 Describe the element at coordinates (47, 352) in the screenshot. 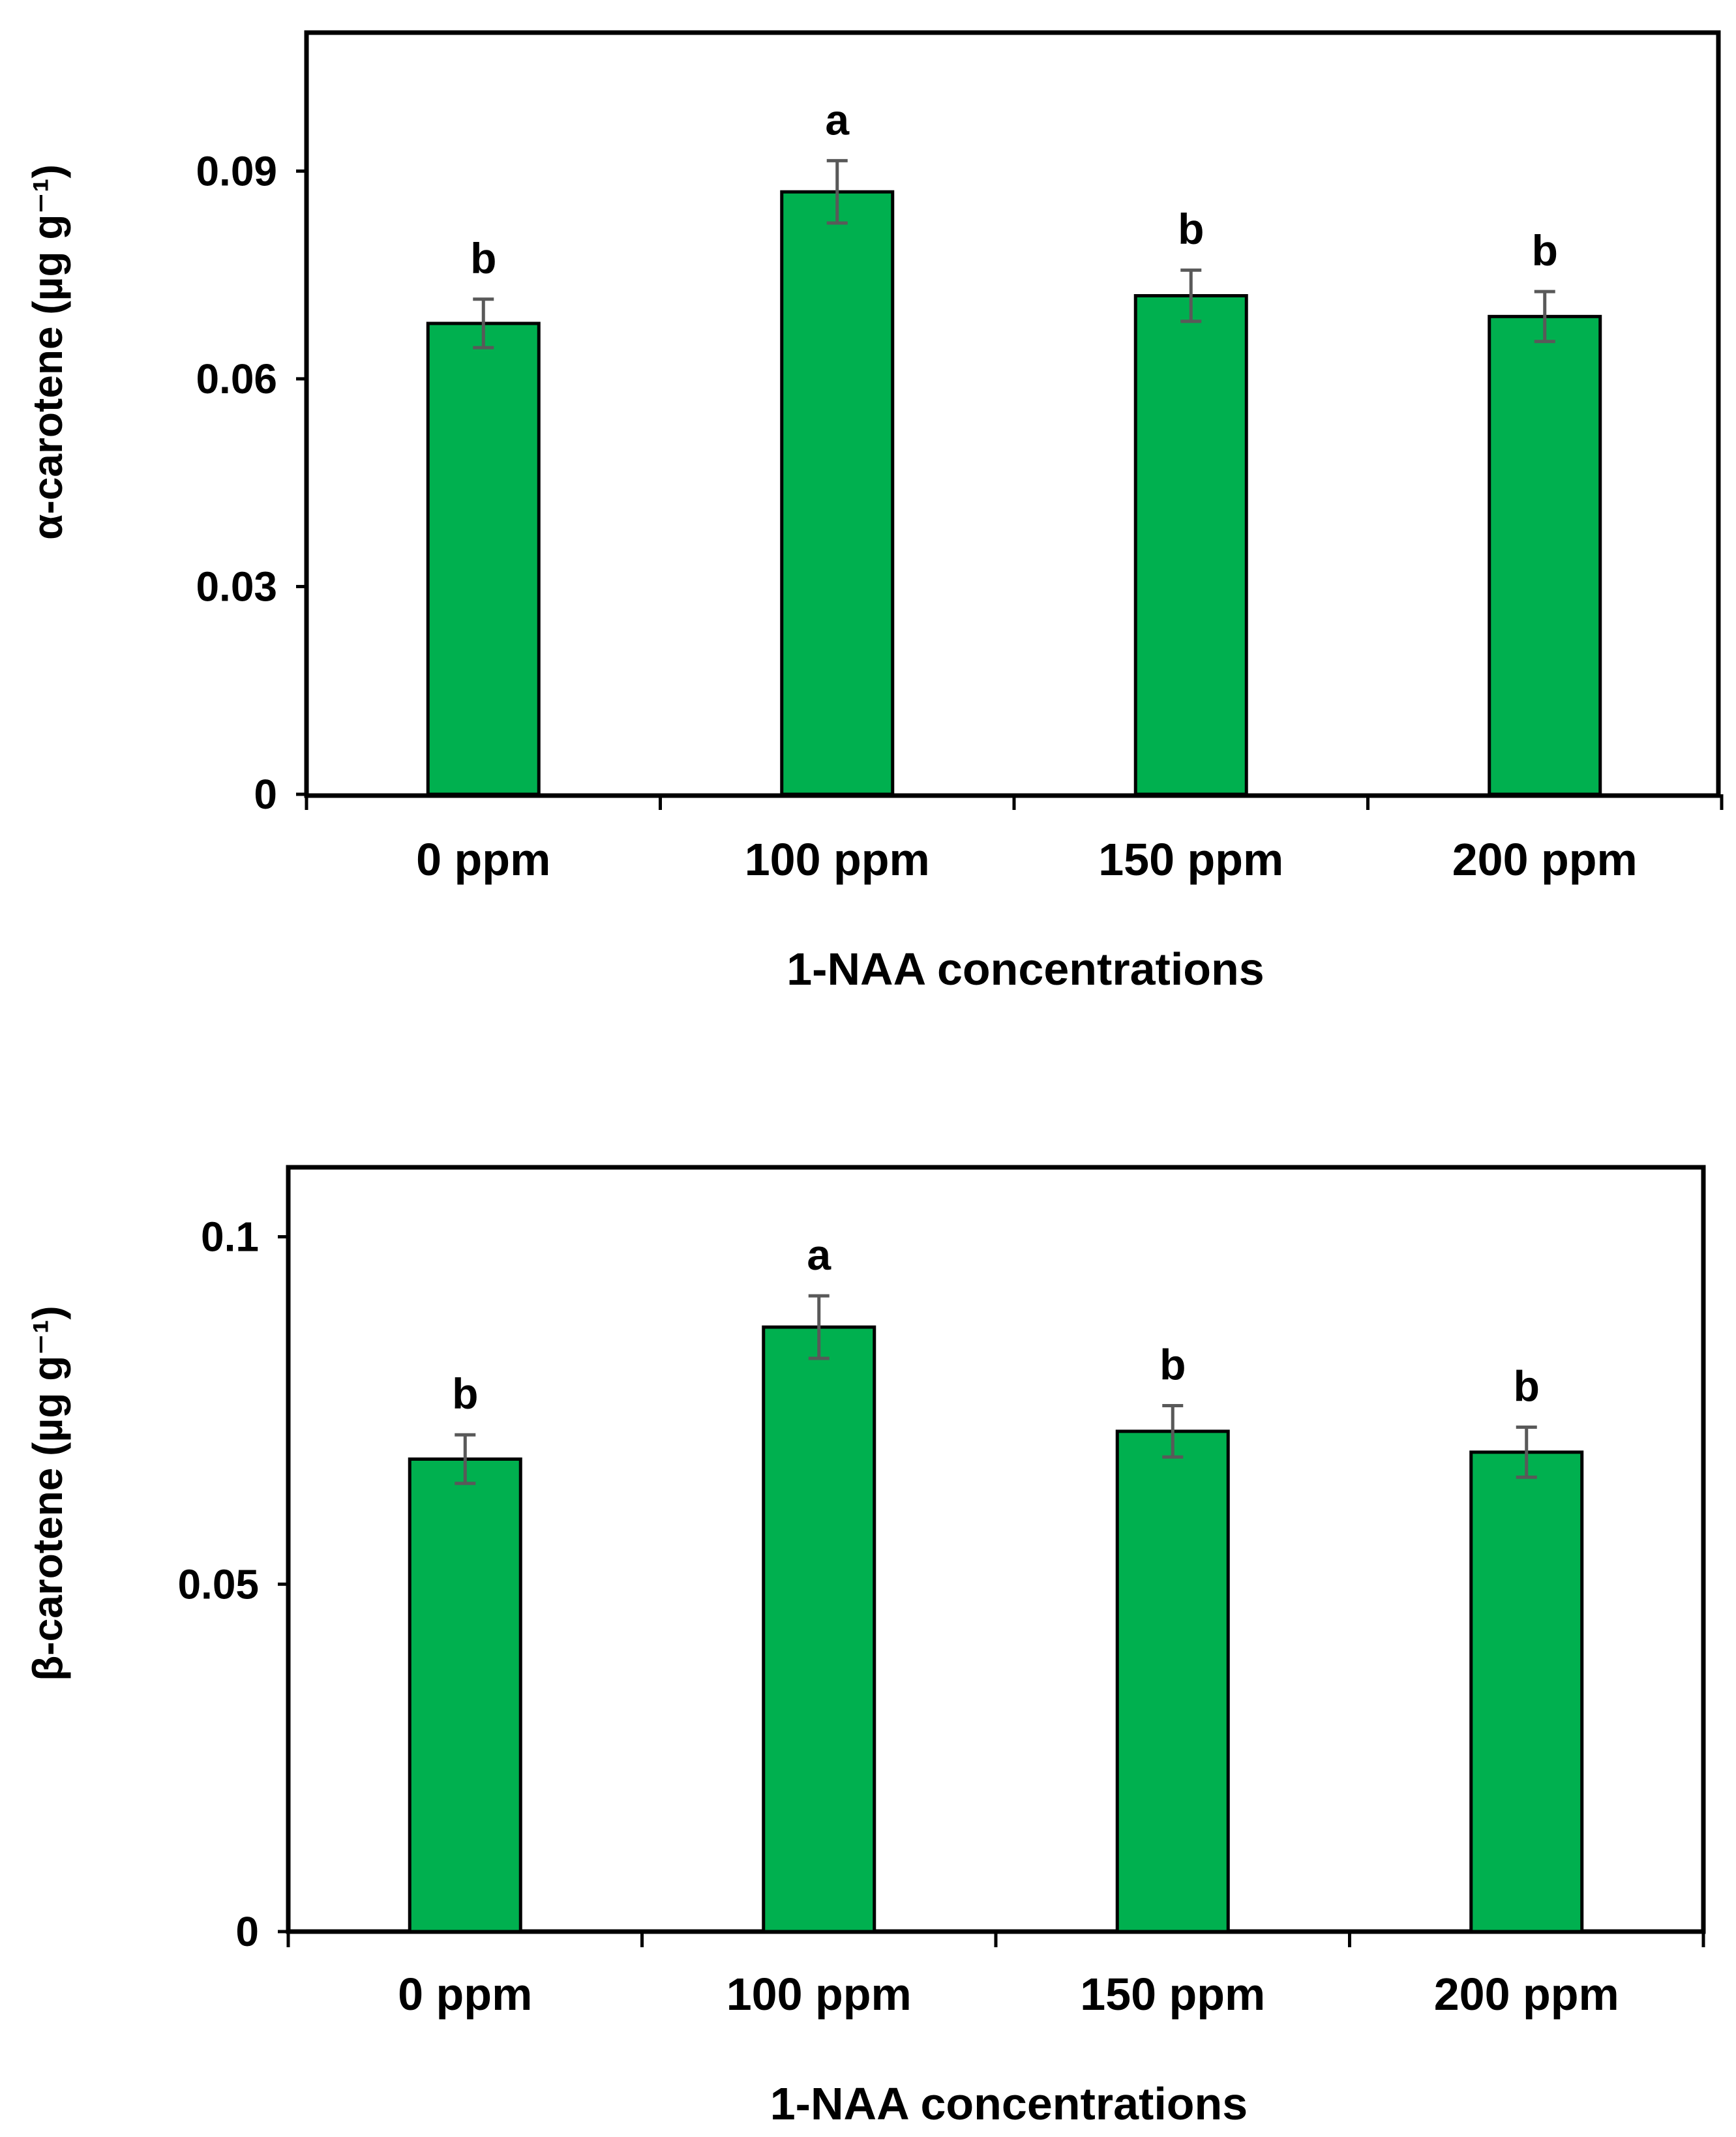

I see `y-axis-title: α-carotene (µg g⁻¹)` at that location.